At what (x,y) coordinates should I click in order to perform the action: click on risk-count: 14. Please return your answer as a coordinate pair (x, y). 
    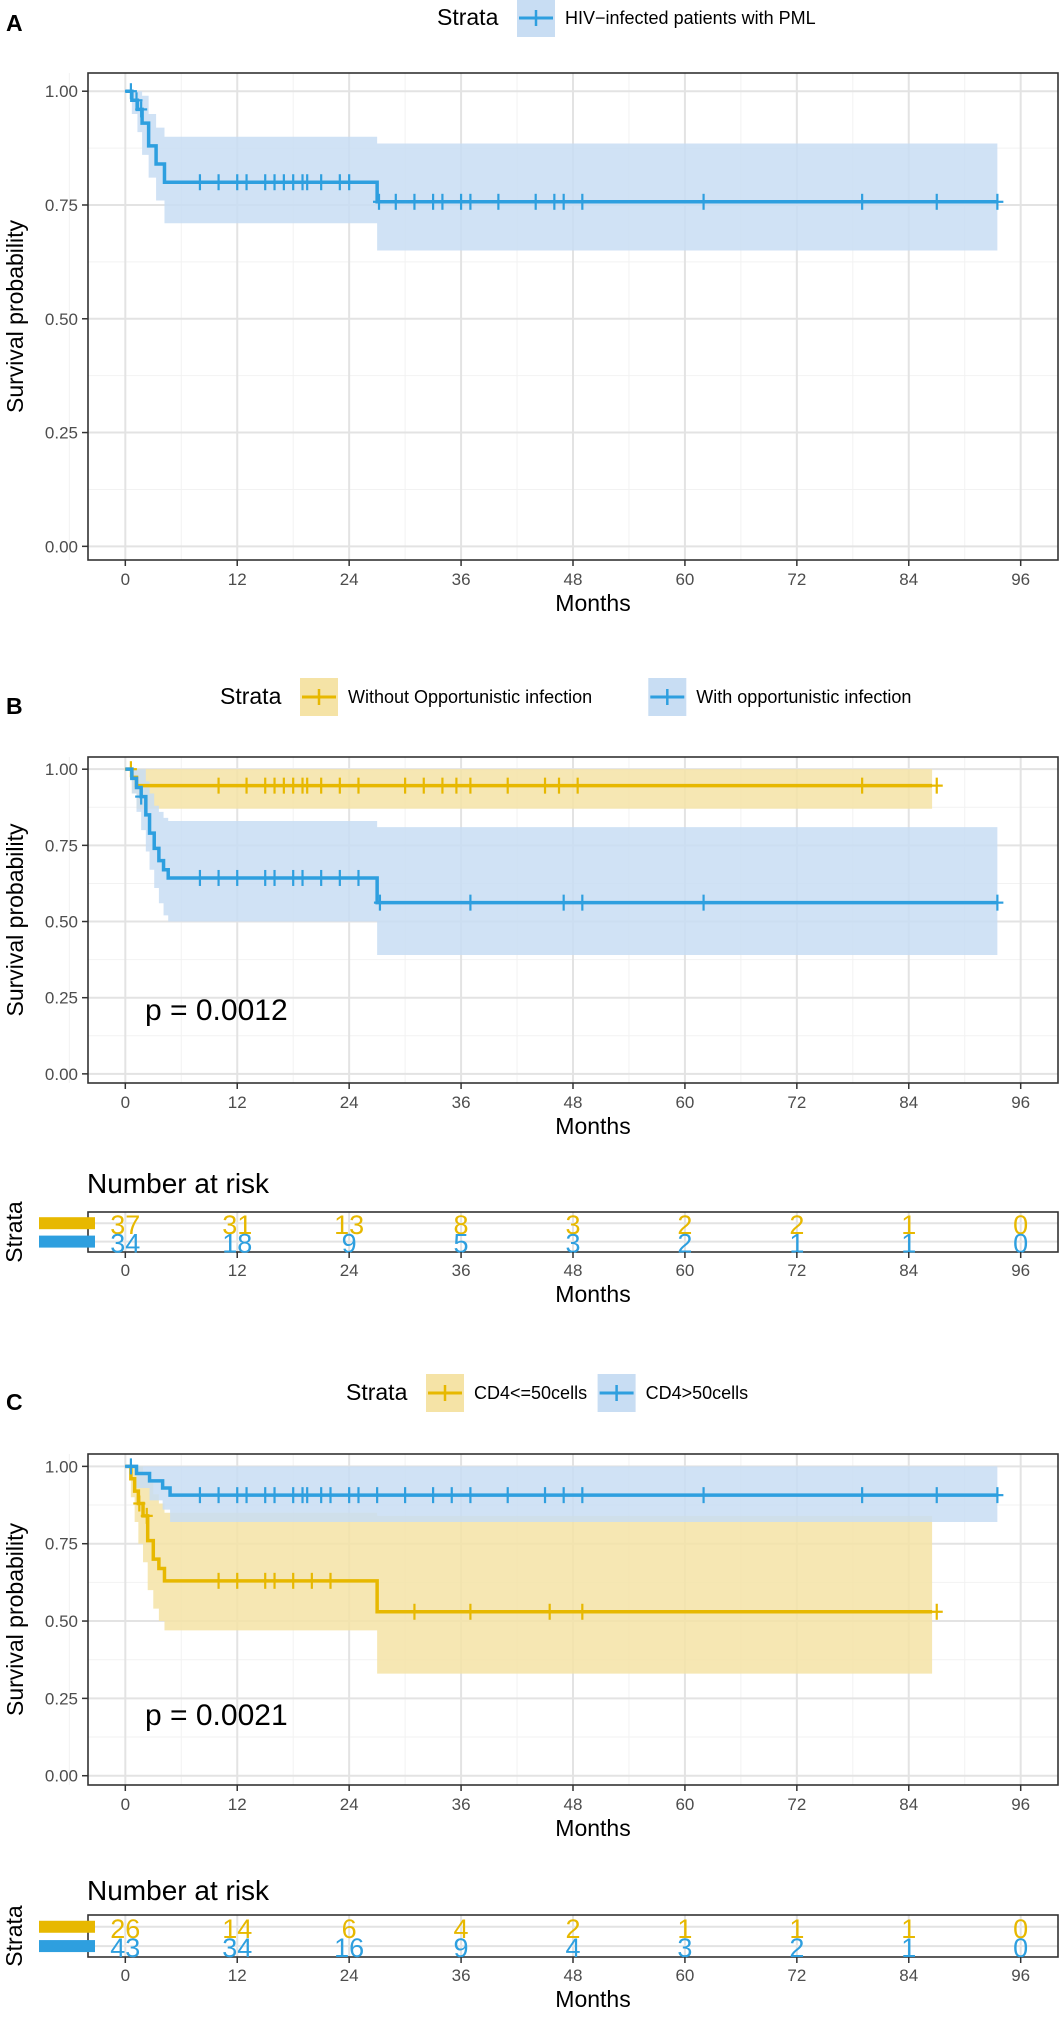
    Looking at the image, I should click on (237, 1929).